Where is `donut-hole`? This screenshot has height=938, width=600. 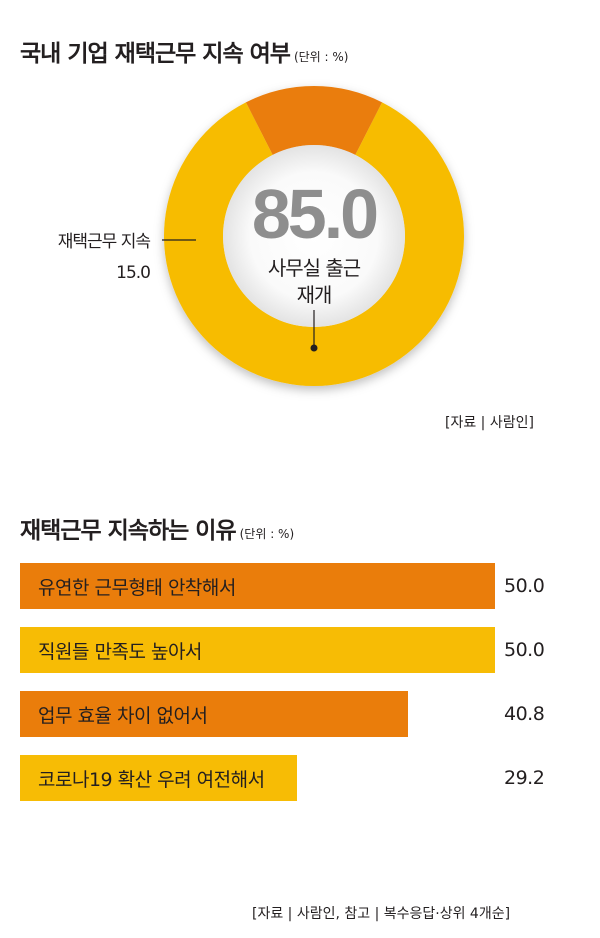
donut-hole is located at coordinates (314, 236).